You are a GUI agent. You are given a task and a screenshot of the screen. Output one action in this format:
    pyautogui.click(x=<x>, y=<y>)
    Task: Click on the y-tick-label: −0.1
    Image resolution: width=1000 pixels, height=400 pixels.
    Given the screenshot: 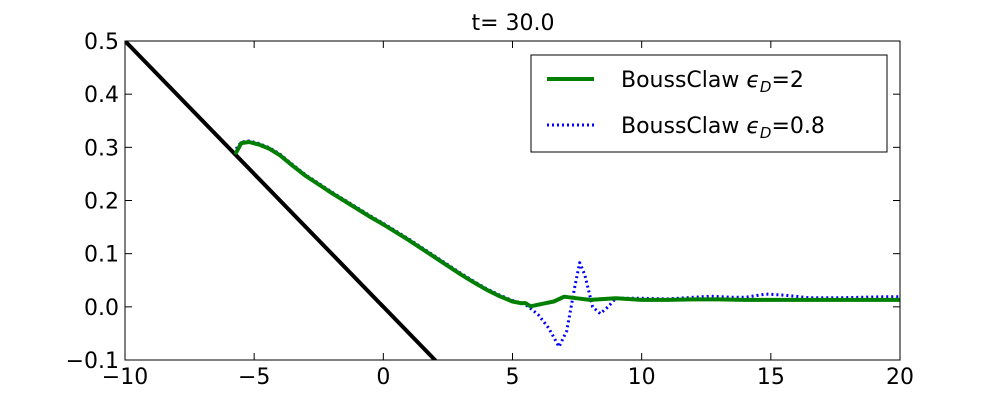 What is the action you would take?
    pyautogui.click(x=92, y=361)
    